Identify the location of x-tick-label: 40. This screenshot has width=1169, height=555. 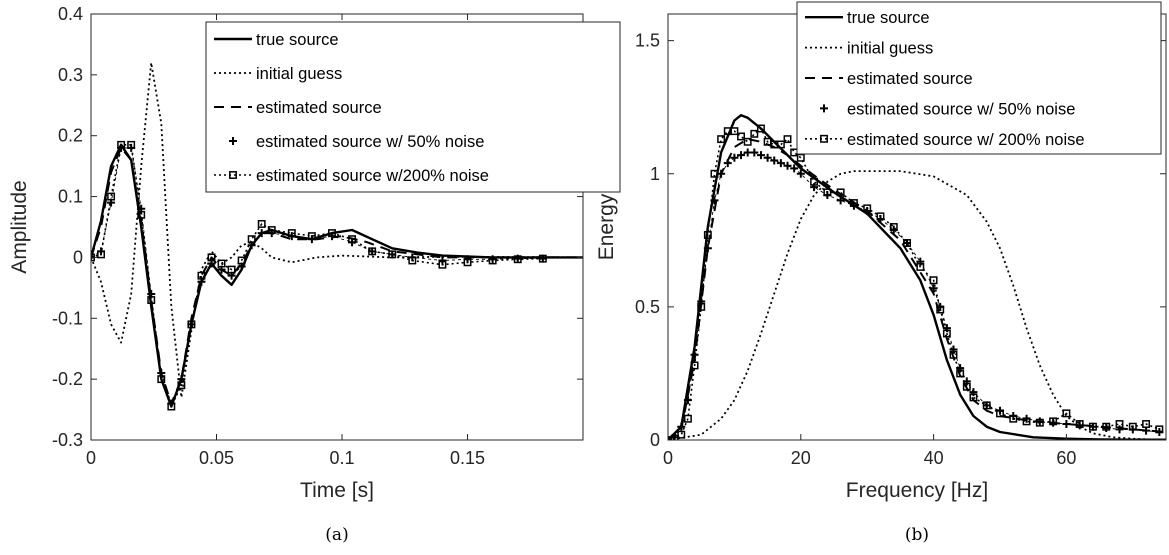
(934, 458).